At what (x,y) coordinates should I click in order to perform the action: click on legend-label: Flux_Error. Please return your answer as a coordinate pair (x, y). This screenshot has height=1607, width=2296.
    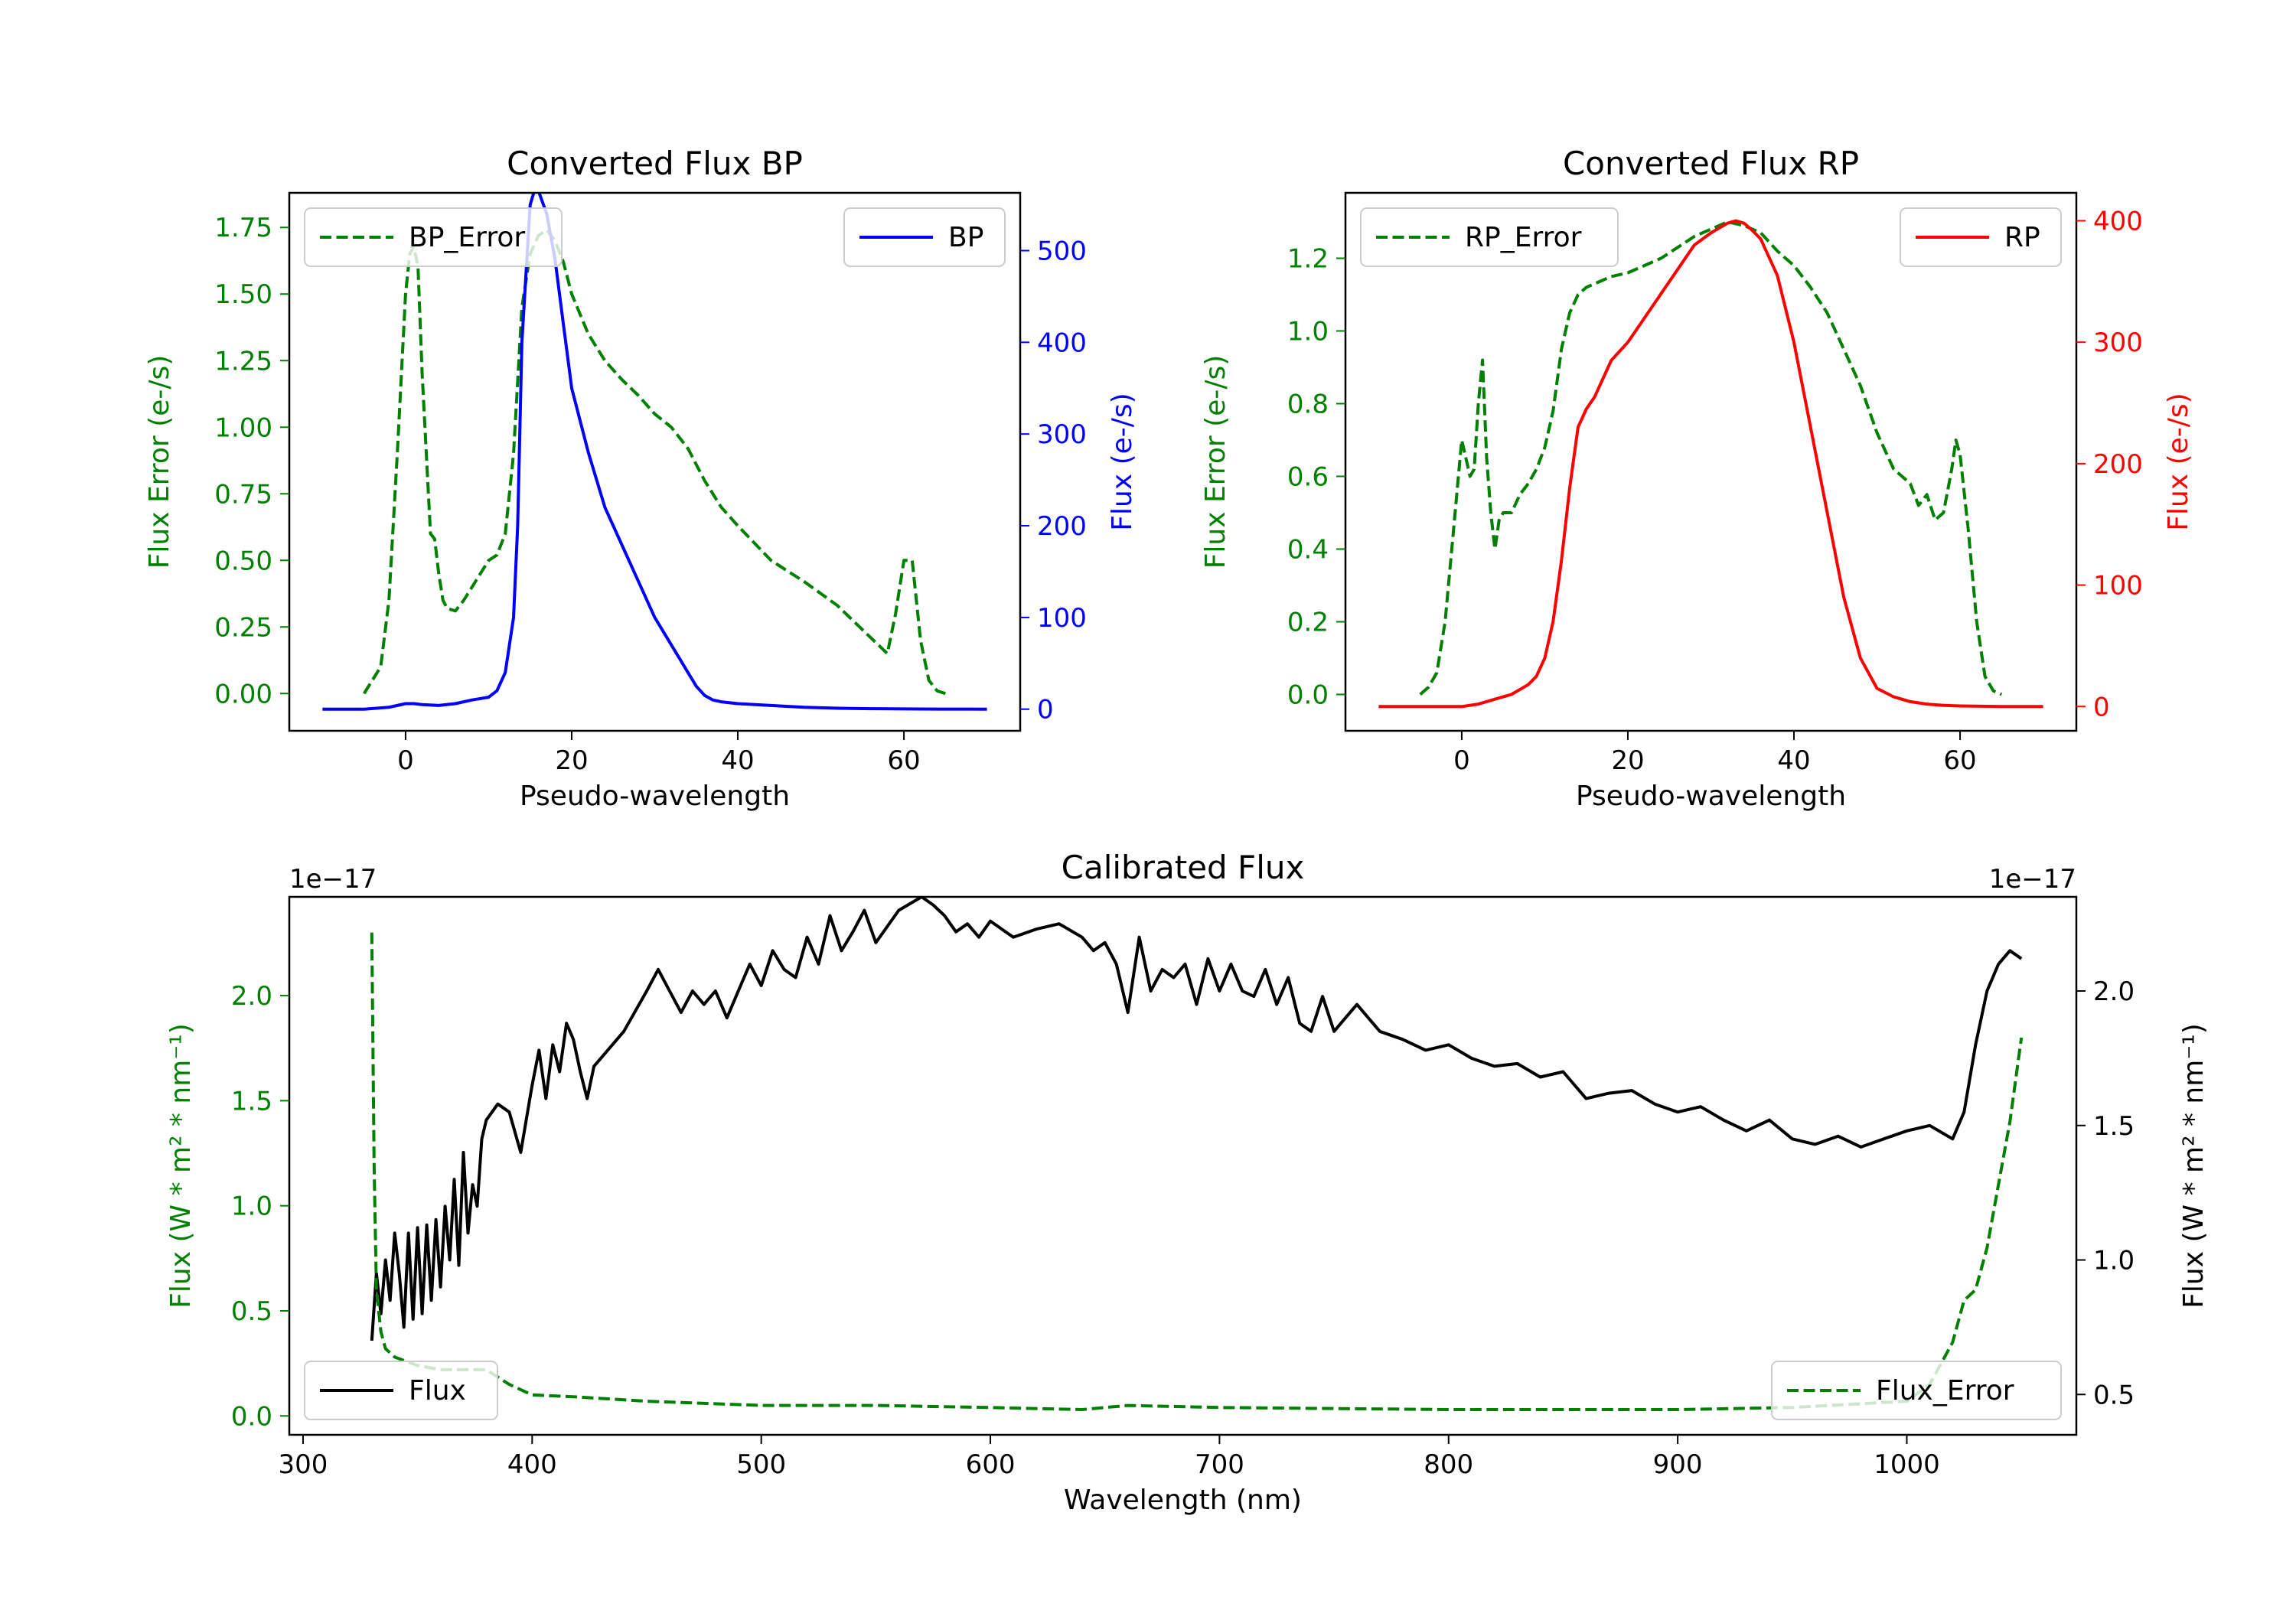
    Looking at the image, I should click on (1945, 1391).